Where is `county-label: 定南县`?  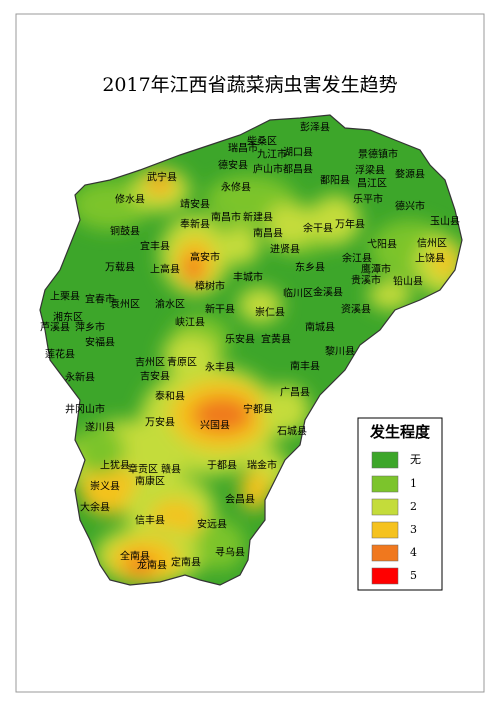
county-label: 定南县 is located at coordinates (186, 562).